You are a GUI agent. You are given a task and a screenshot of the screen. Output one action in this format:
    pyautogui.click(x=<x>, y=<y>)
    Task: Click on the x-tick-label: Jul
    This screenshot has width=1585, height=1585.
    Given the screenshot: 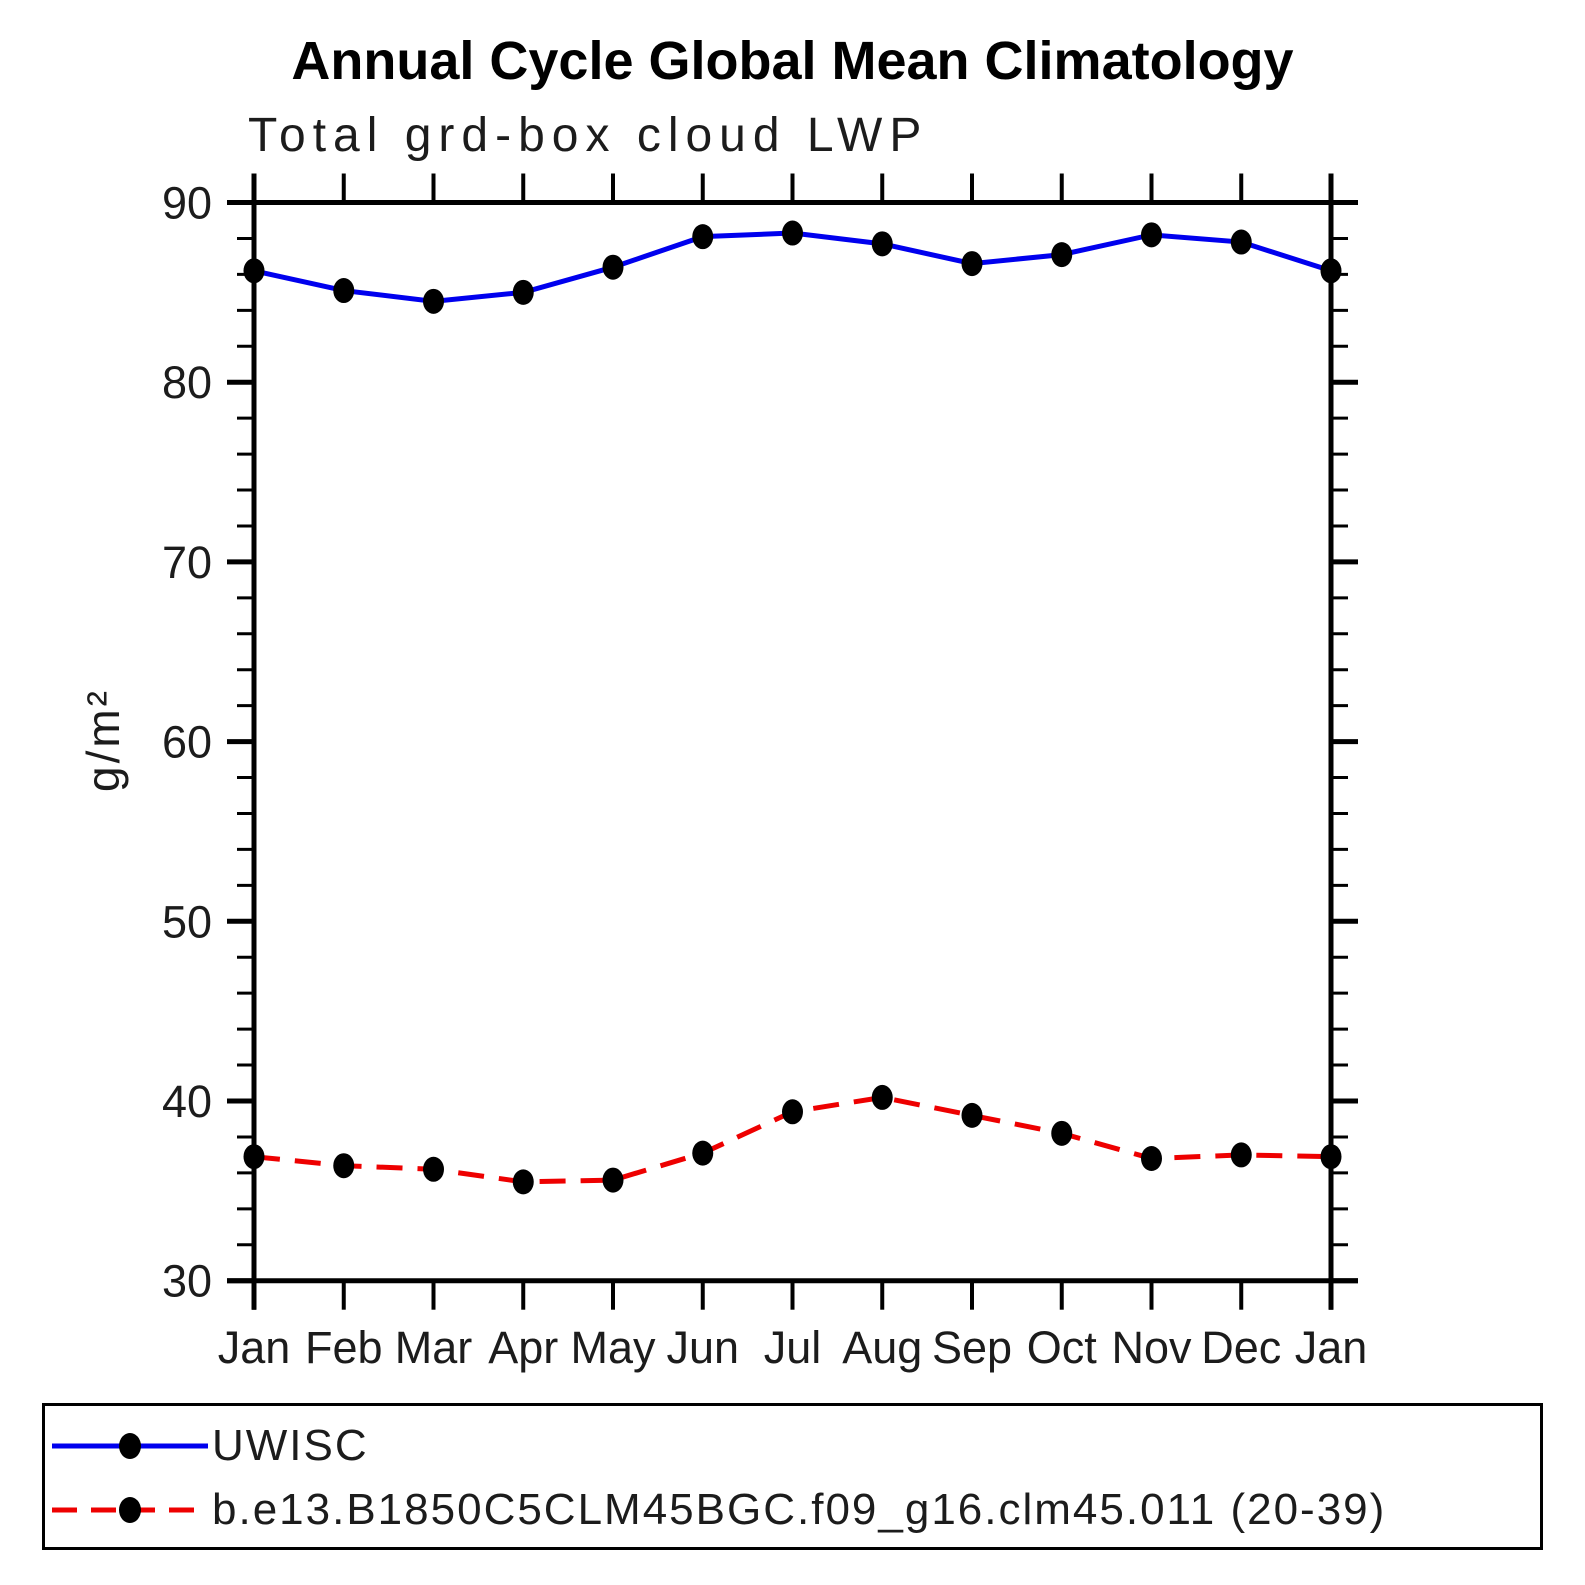 What is the action you would take?
    pyautogui.click(x=793, y=1347)
    